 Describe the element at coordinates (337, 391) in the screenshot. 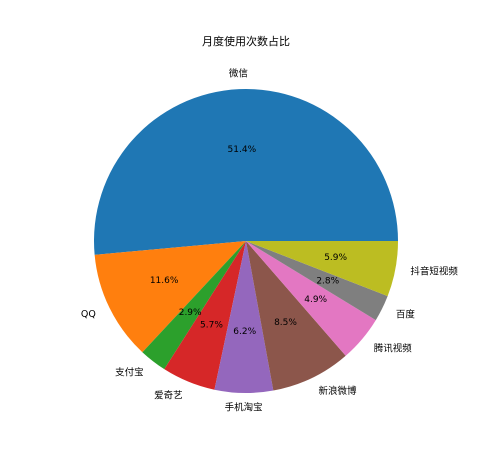

I see `slice-category-label: 新浪微博` at that location.